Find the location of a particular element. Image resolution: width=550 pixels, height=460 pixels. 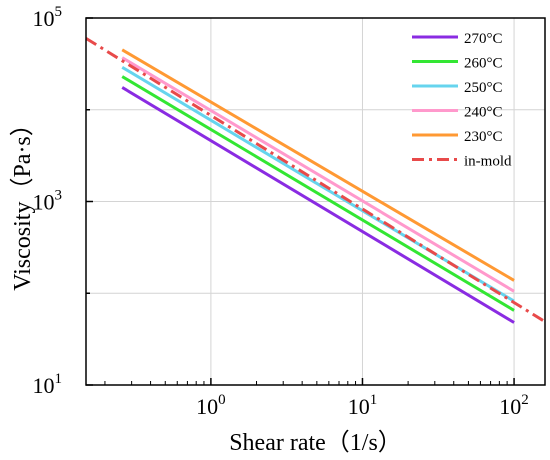

y-tick-label: 10¹ is located at coordinates (48, 384).